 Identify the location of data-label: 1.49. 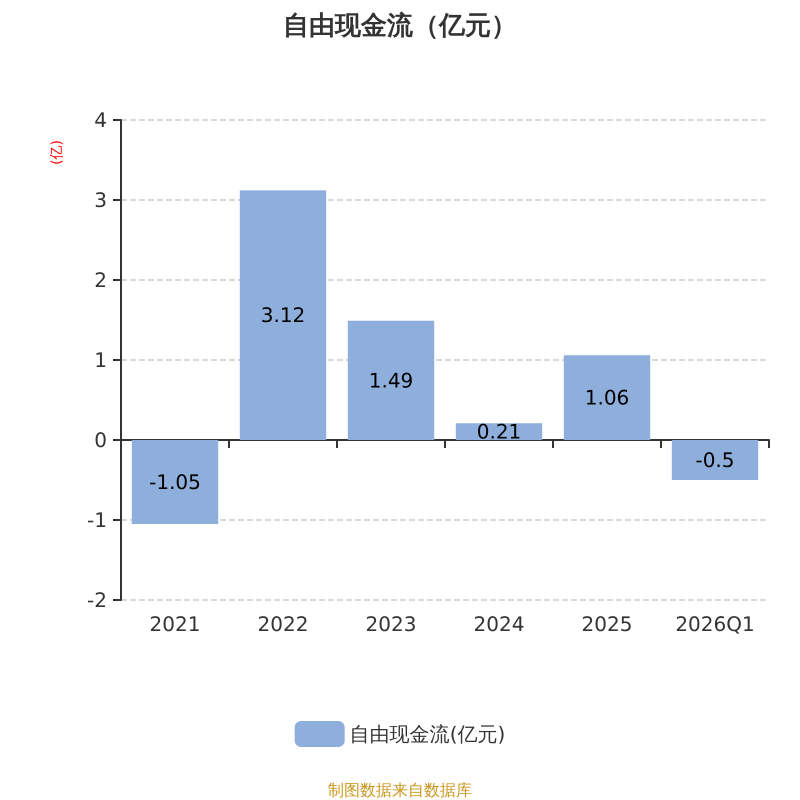
(391, 380).